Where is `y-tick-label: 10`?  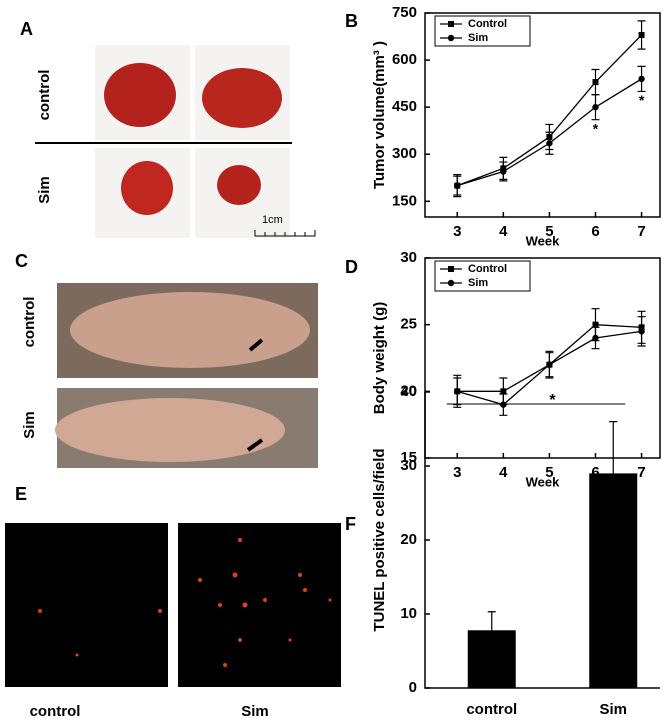 y-tick-label: 10 is located at coordinates (408, 613).